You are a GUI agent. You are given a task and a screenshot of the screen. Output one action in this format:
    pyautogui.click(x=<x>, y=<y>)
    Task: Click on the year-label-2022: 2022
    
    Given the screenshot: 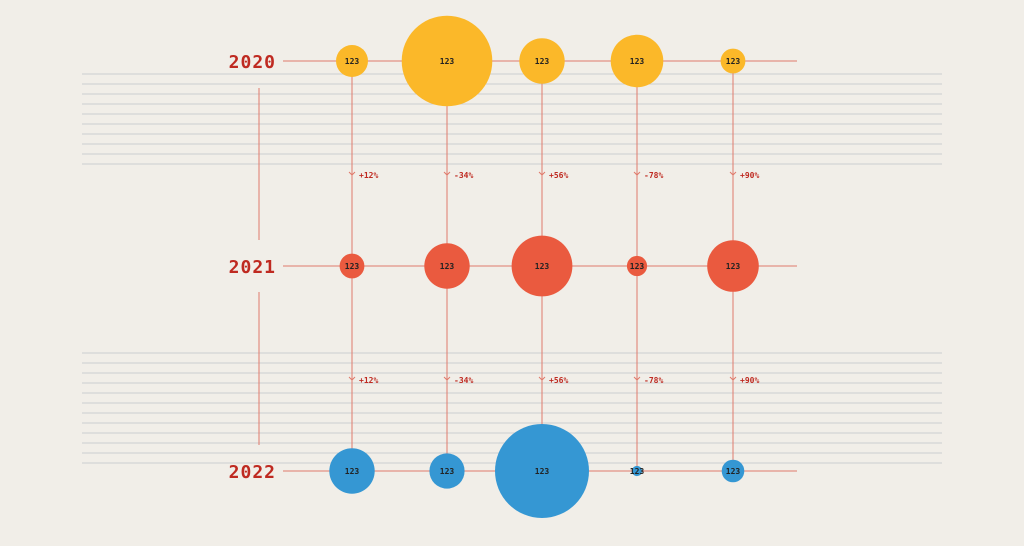 What is the action you would take?
    pyautogui.click(x=252, y=472)
    